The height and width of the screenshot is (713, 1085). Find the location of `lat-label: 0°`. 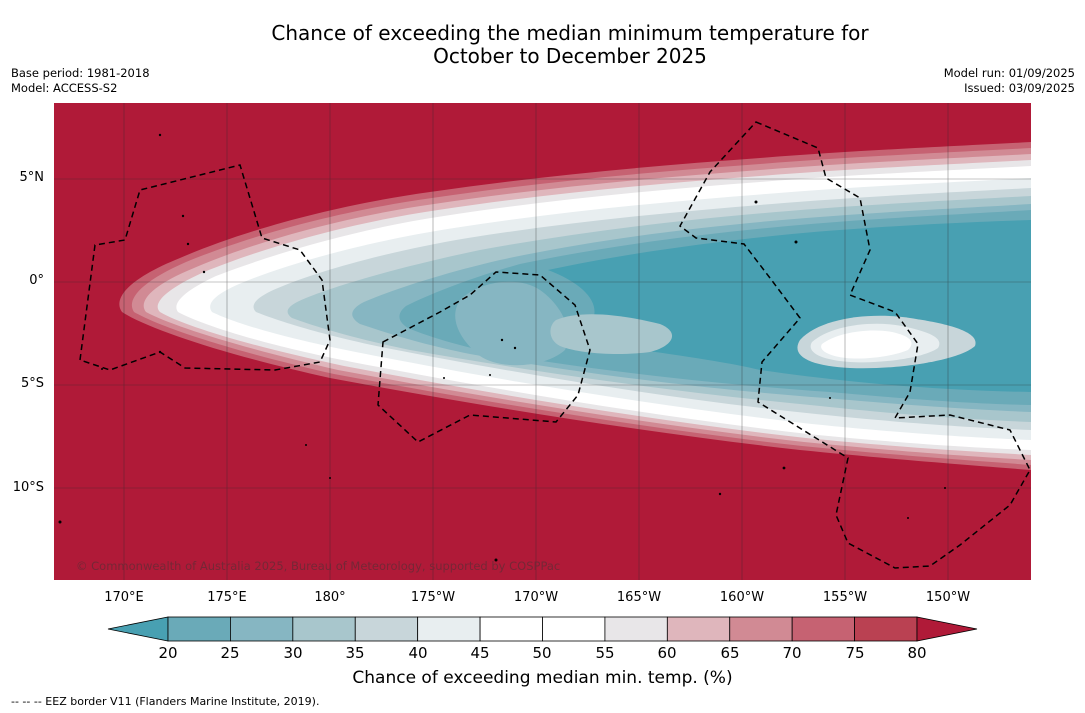

lat-label: 0° is located at coordinates (36, 280).